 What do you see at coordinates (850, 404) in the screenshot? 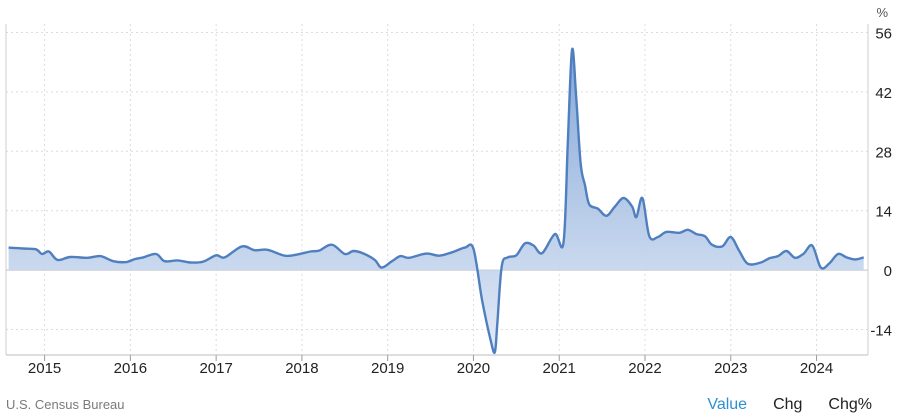
I see `tab-chg-percent: Chg%` at bounding box center [850, 404].